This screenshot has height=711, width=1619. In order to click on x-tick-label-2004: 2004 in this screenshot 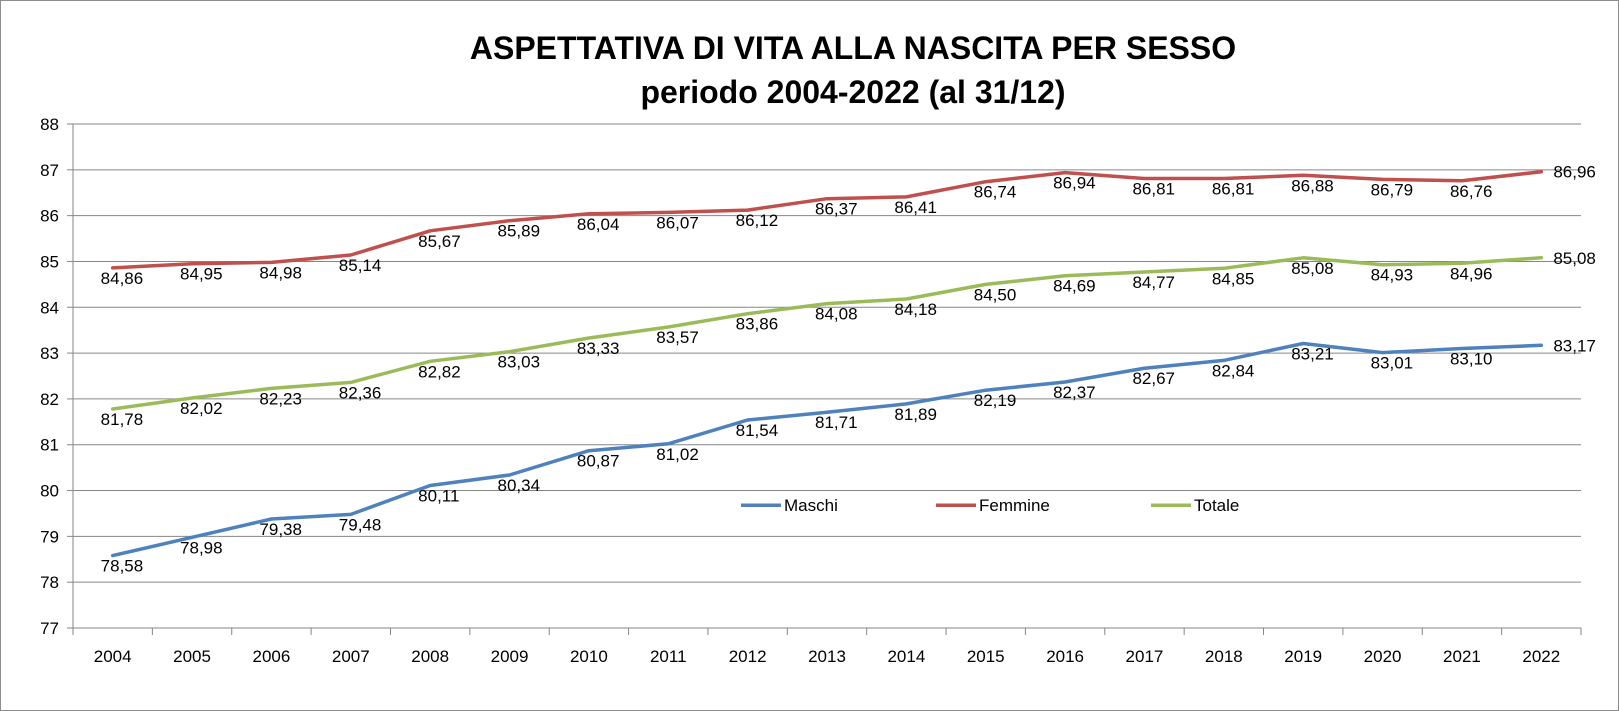, I will do `click(113, 656)`.